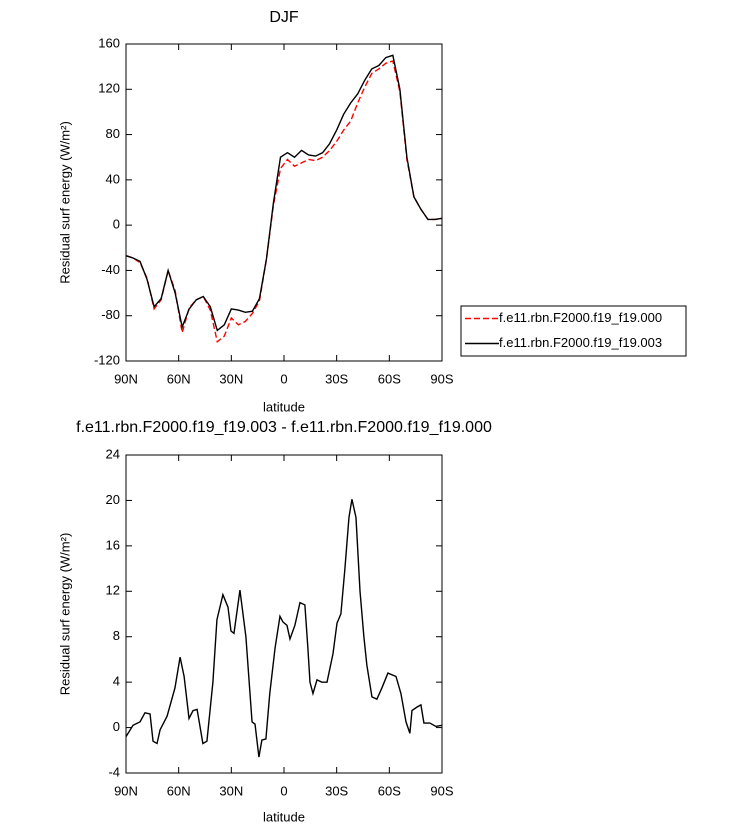 The height and width of the screenshot is (834, 733). I want to click on legend-label: f.e11.rbn.F2000.f19_f19.000, so click(580, 317).